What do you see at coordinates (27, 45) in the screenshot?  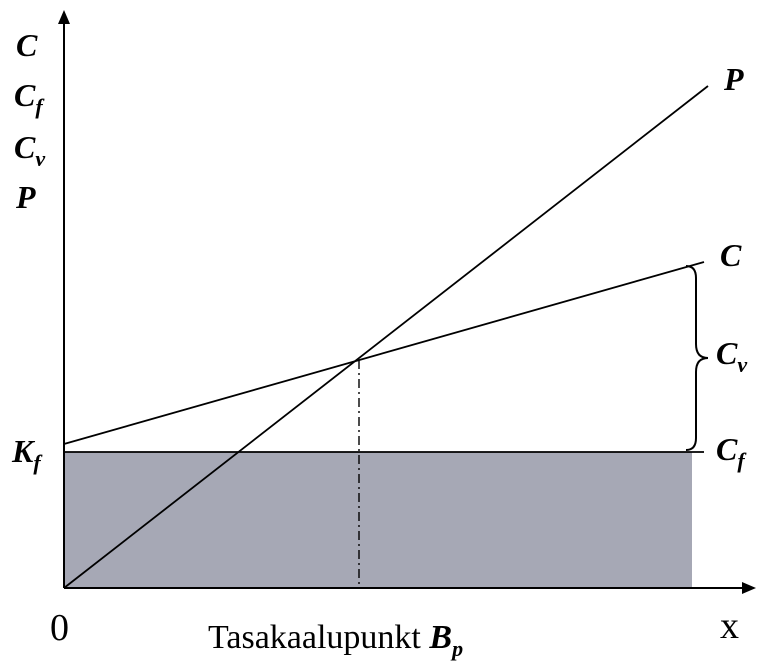 I see `y-label-c: C` at bounding box center [27, 45].